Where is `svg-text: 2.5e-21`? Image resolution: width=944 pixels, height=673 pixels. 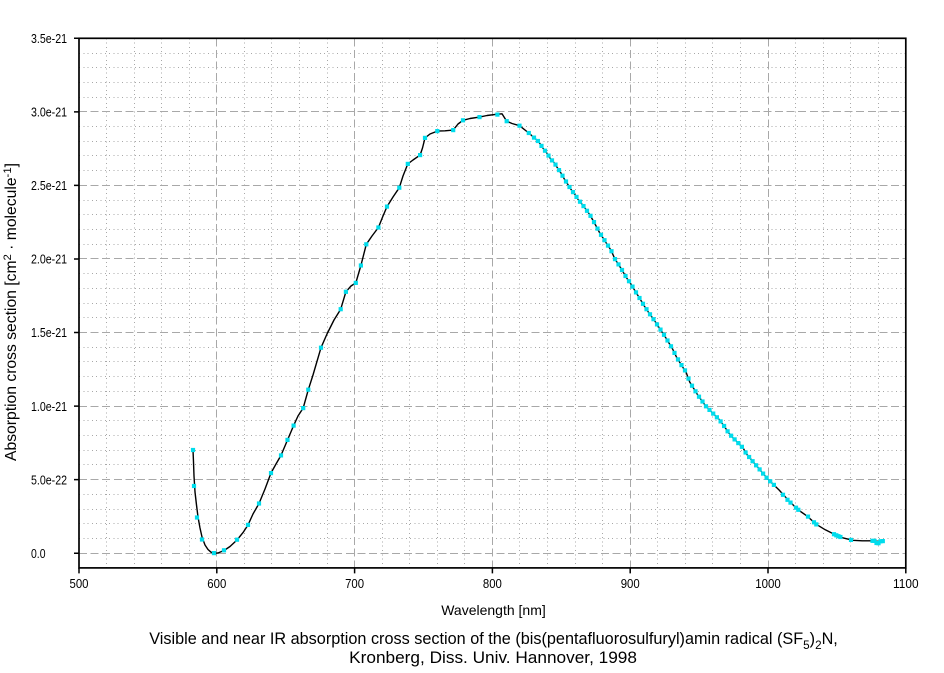
svg-text: 2.5e-21 is located at coordinates (49, 185).